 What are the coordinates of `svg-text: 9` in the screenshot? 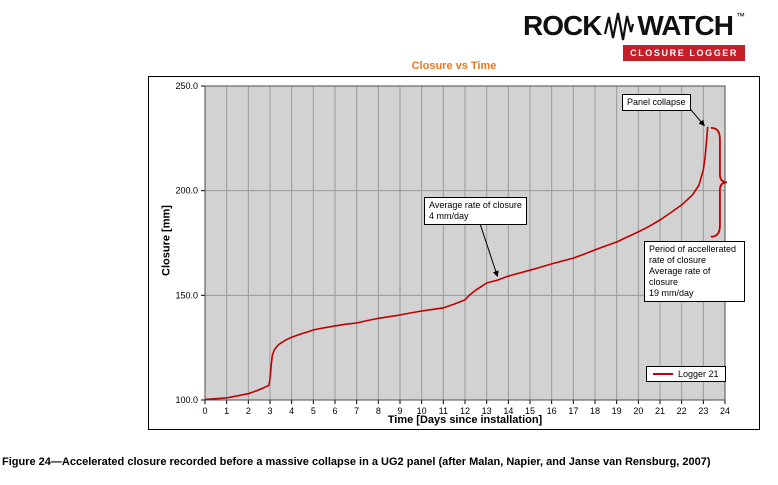 It's located at (399, 411).